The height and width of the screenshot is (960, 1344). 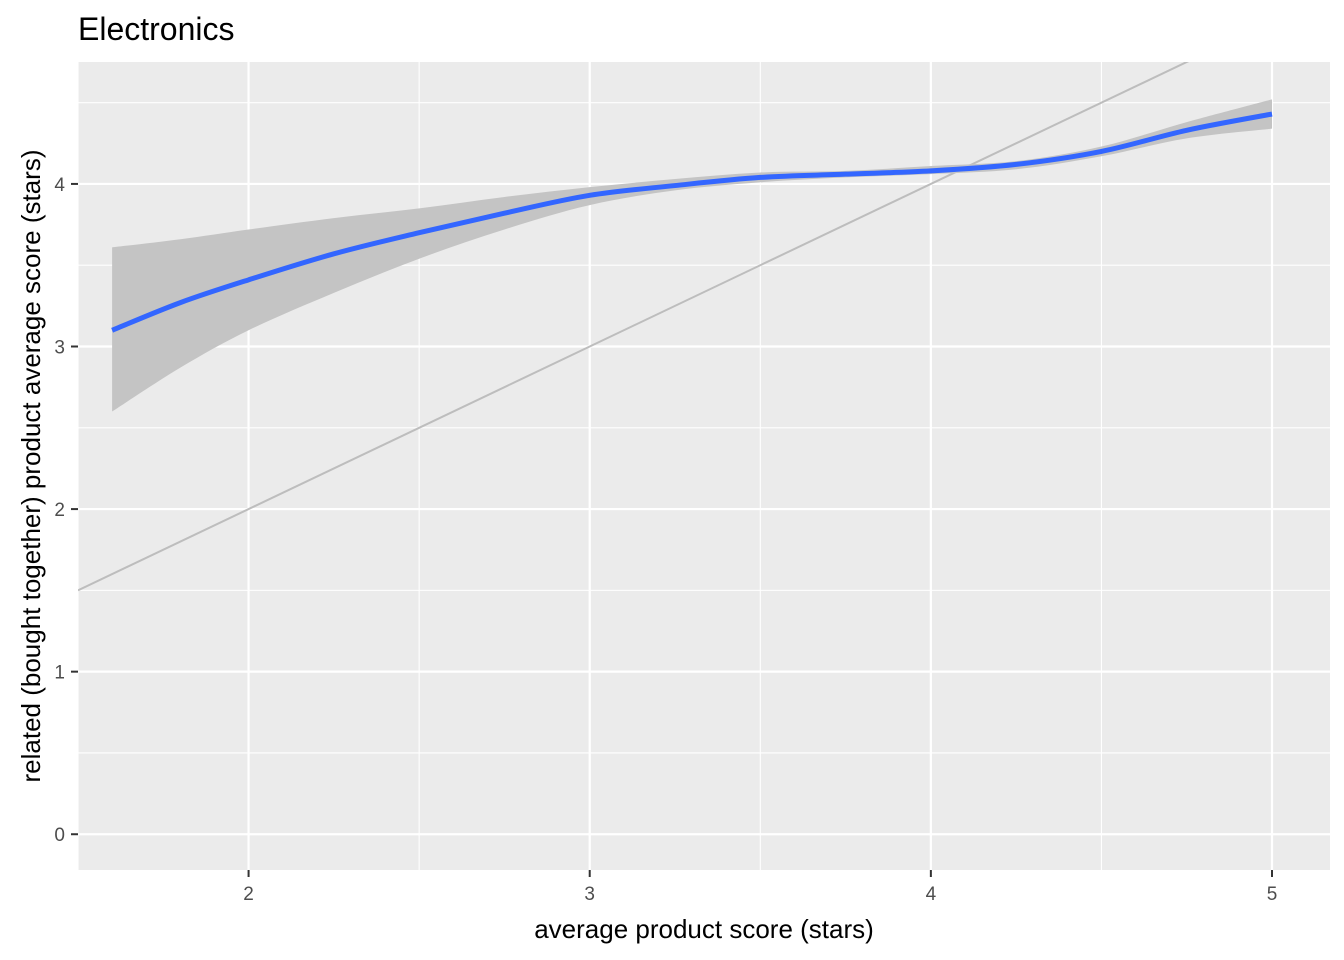 I want to click on x-tick-label: 3, so click(x=589, y=894).